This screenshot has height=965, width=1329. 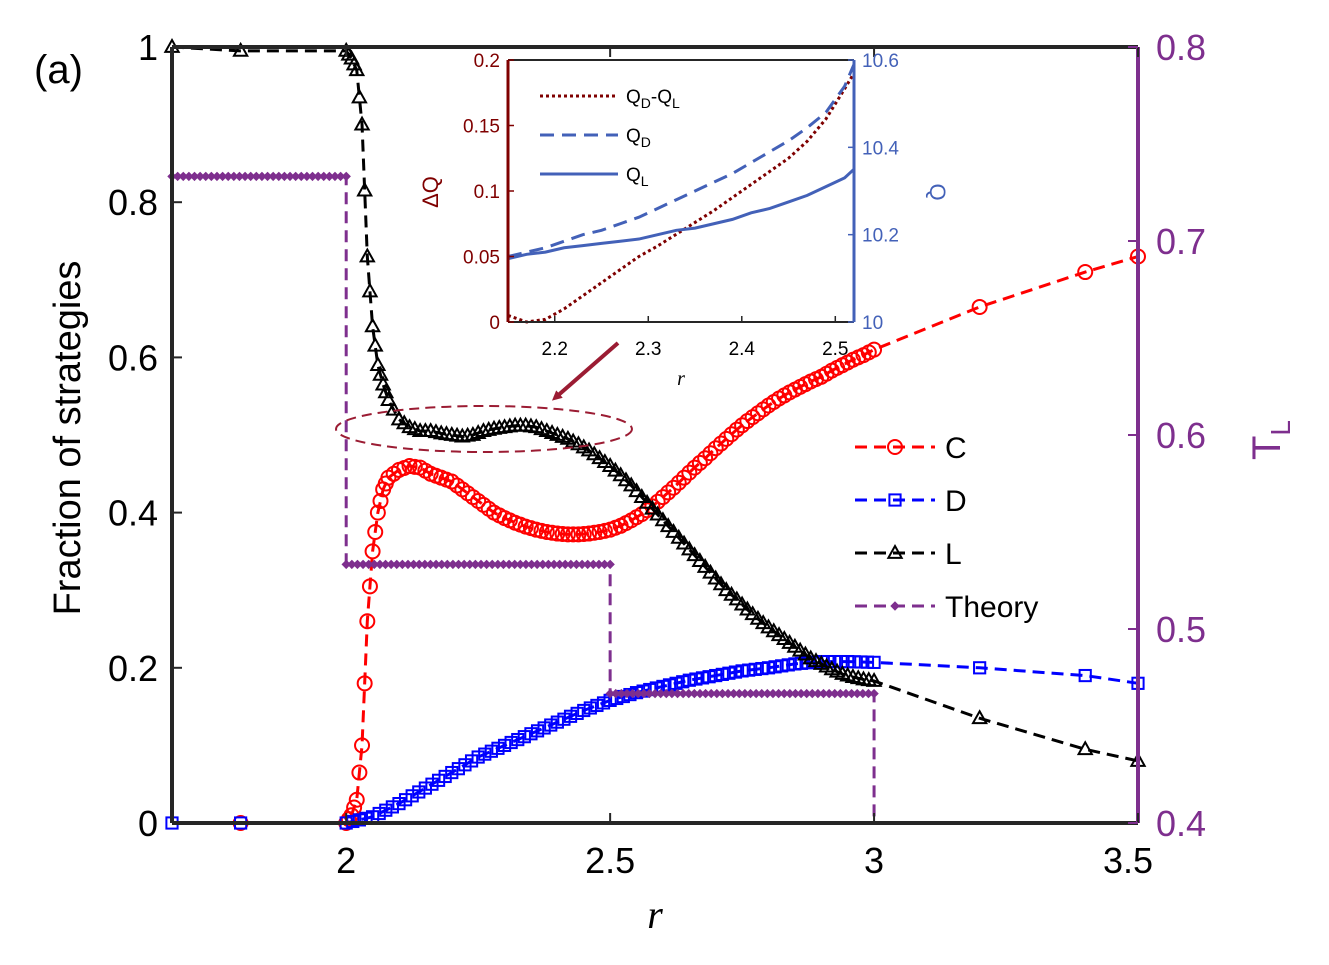 I want to click on x-axis-label-text: r, so click(x=655, y=914).